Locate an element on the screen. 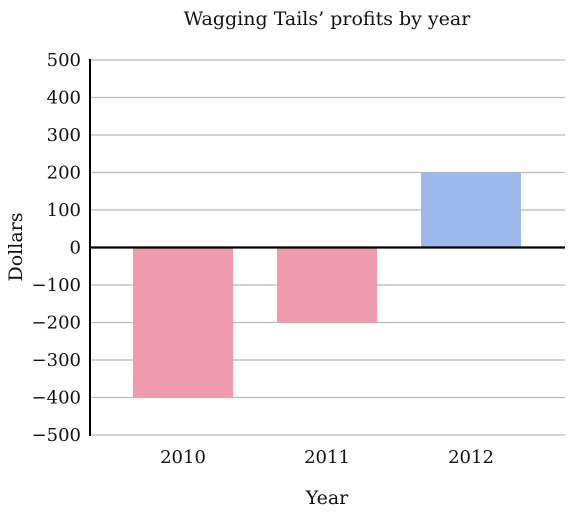  y-tick-label: −400 is located at coordinates (56, 398).